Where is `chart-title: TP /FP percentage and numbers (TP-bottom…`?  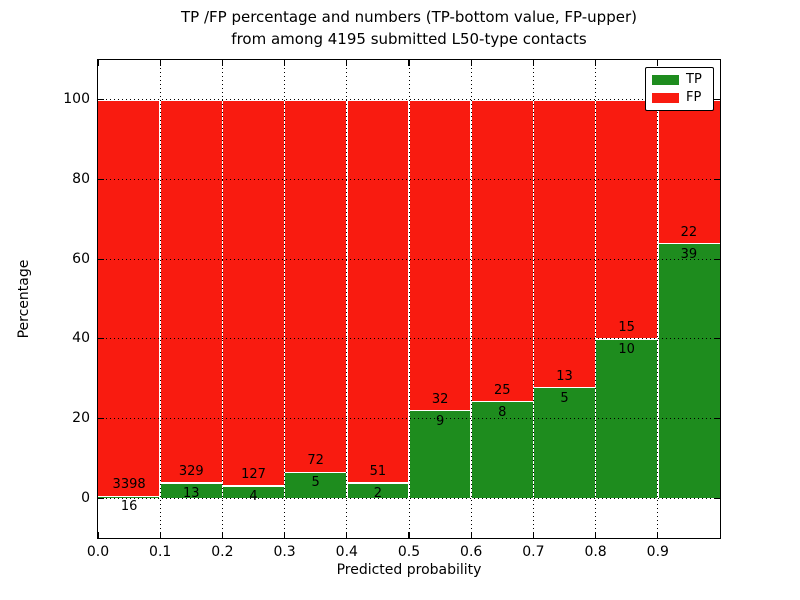
chart-title: TP /FP percentage and numbers (TP-bottom… is located at coordinates (409, 28).